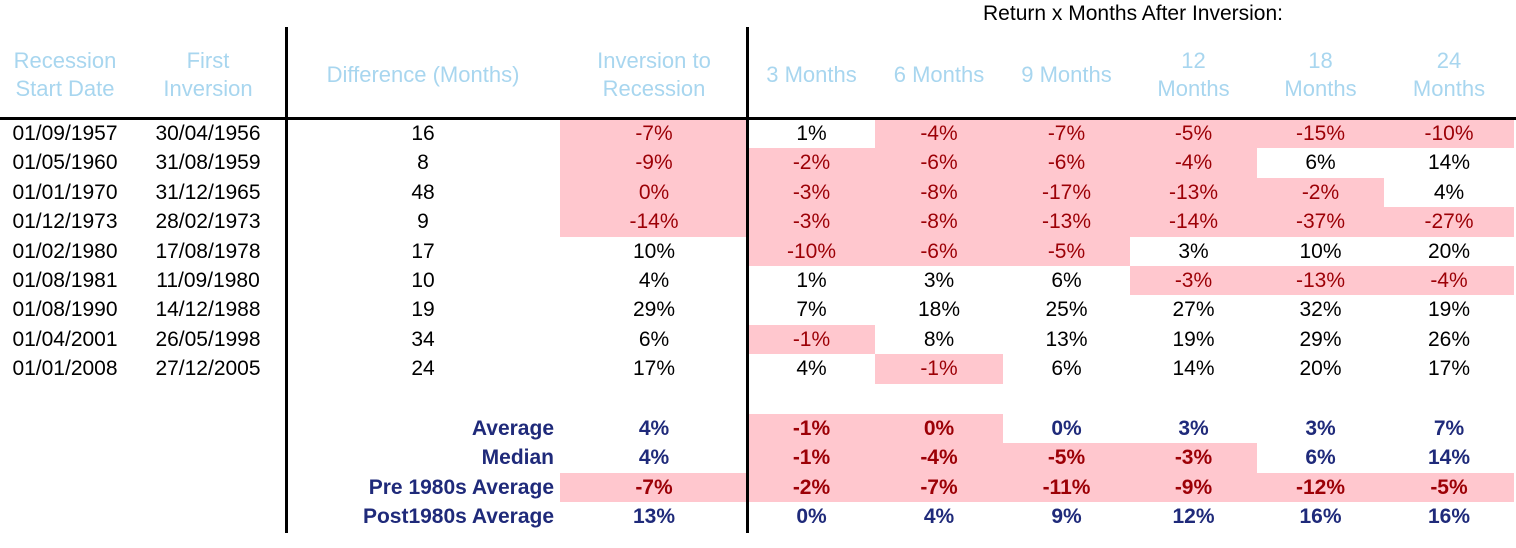 The image size is (1516, 548). What do you see at coordinates (939, 339) in the screenshot?
I see `table-cell: 8%` at bounding box center [939, 339].